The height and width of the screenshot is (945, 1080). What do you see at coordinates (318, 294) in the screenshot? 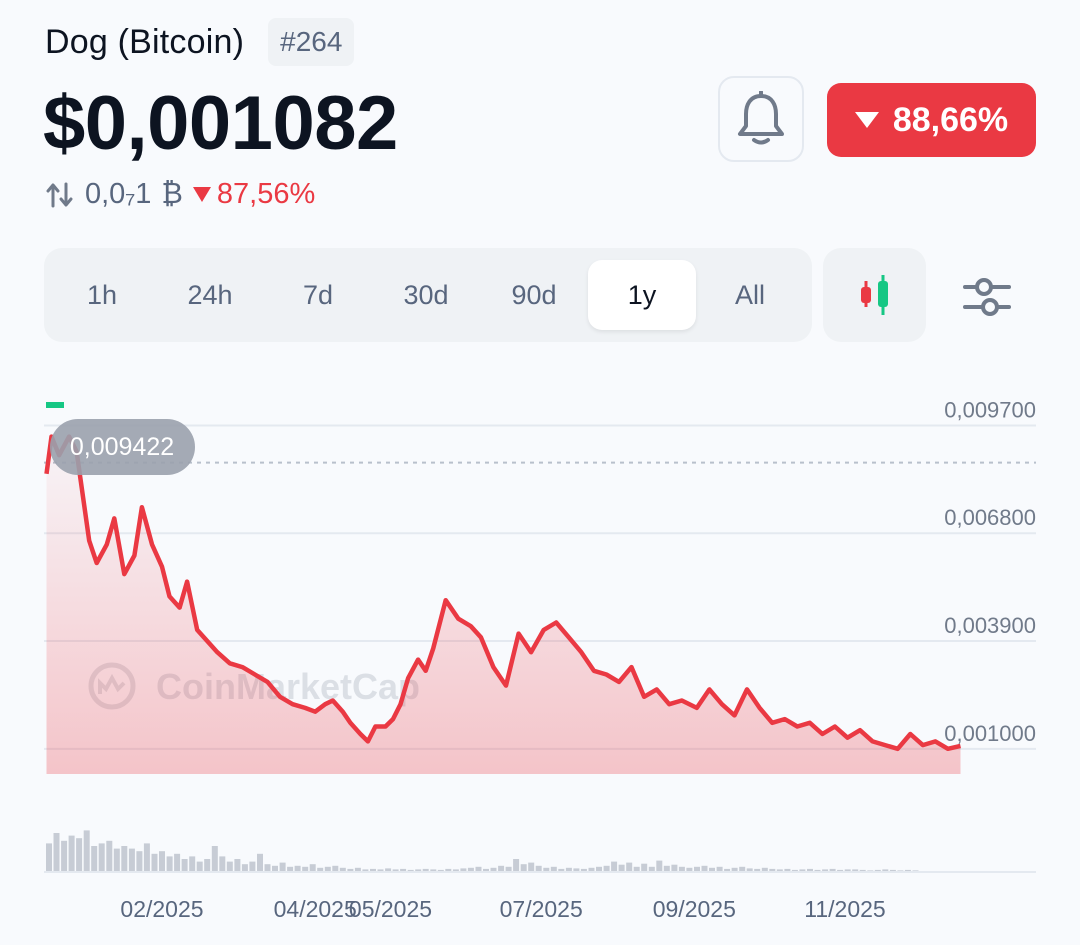
I see `range-tab: 7d` at bounding box center [318, 294].